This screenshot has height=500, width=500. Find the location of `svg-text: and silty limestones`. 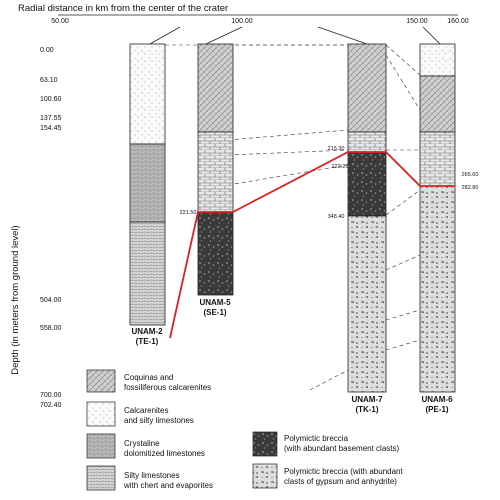

svg-text: and silty limestones is located at coordinates (159, 420).